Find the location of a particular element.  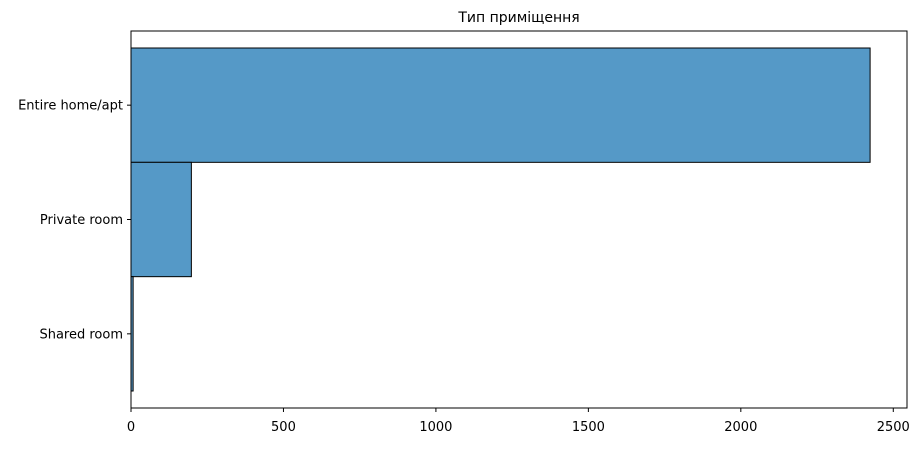

x-tick-label: 0 is located at coordinates (131, 427).